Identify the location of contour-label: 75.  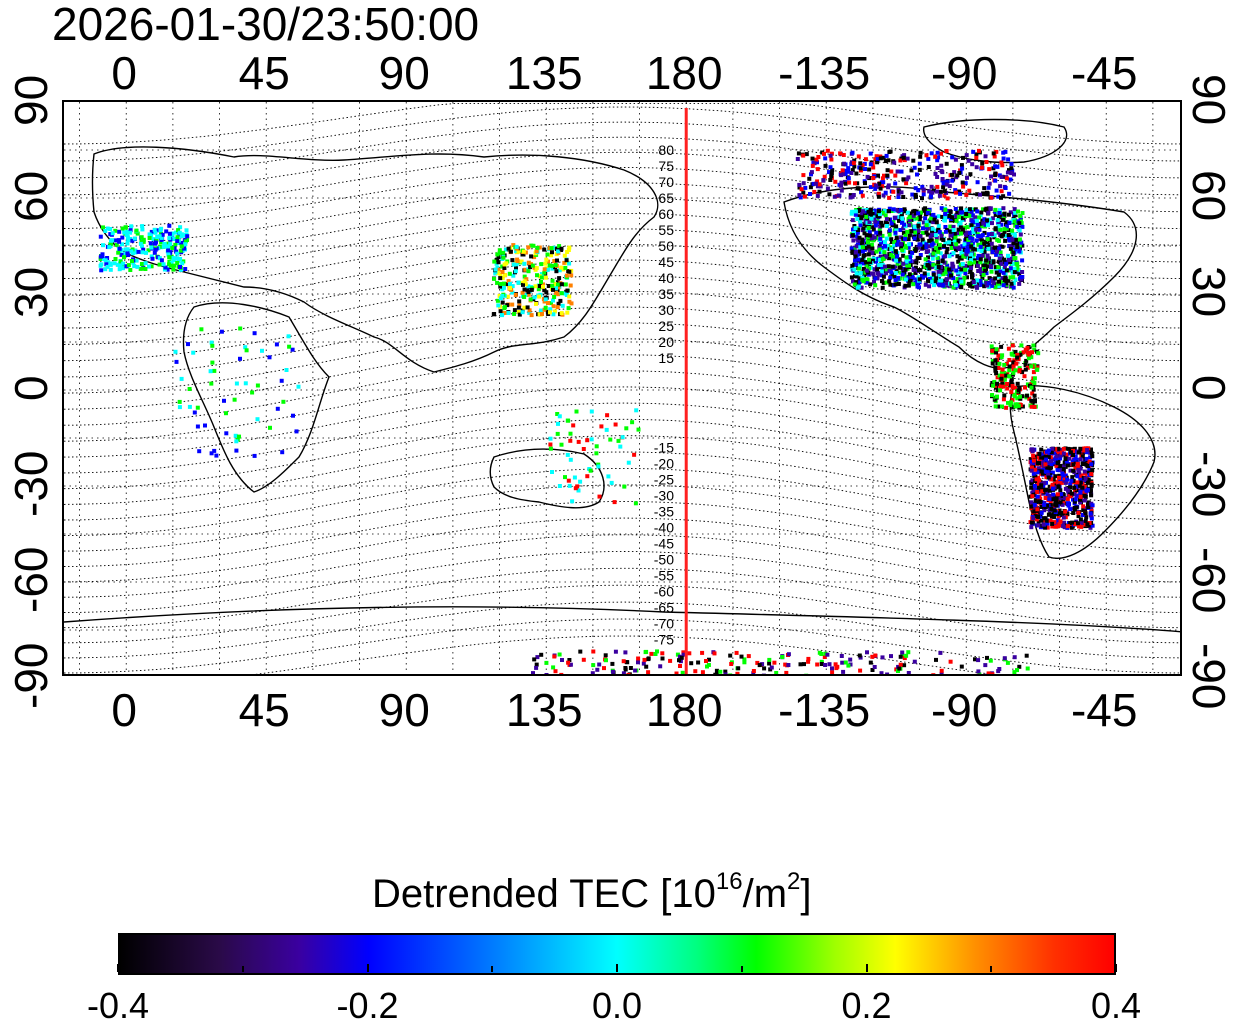
(666, 166).